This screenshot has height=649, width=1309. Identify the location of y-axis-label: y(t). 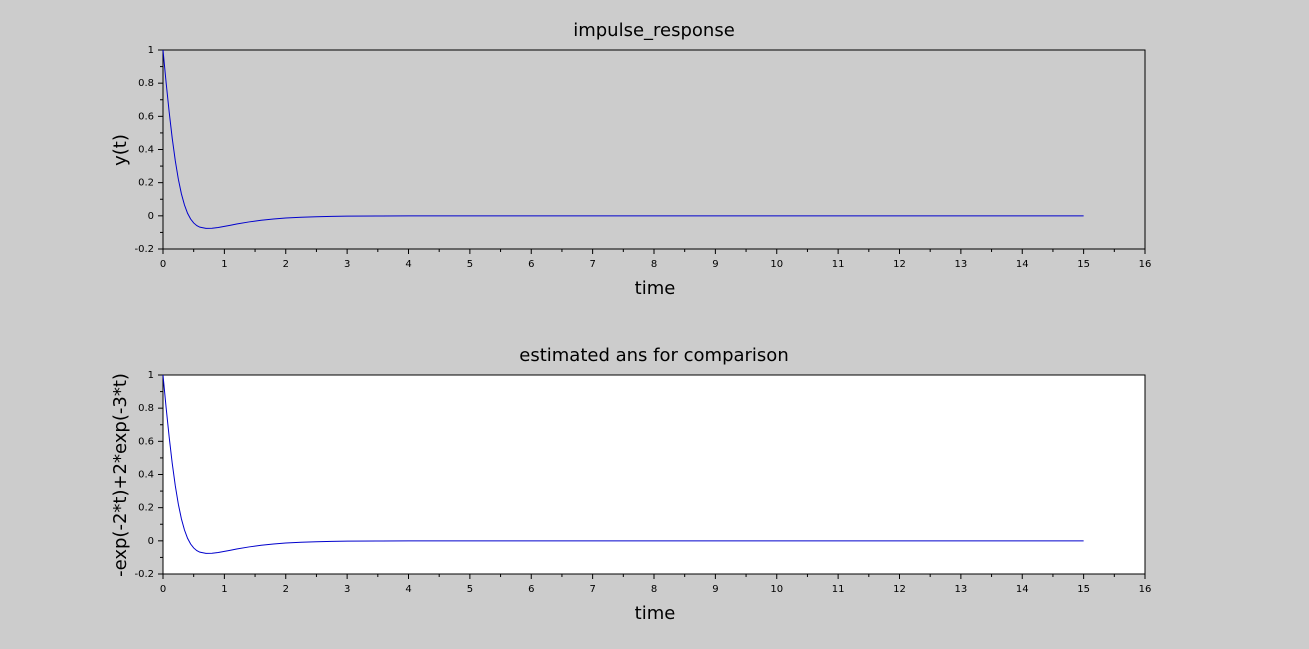
(120, 150).